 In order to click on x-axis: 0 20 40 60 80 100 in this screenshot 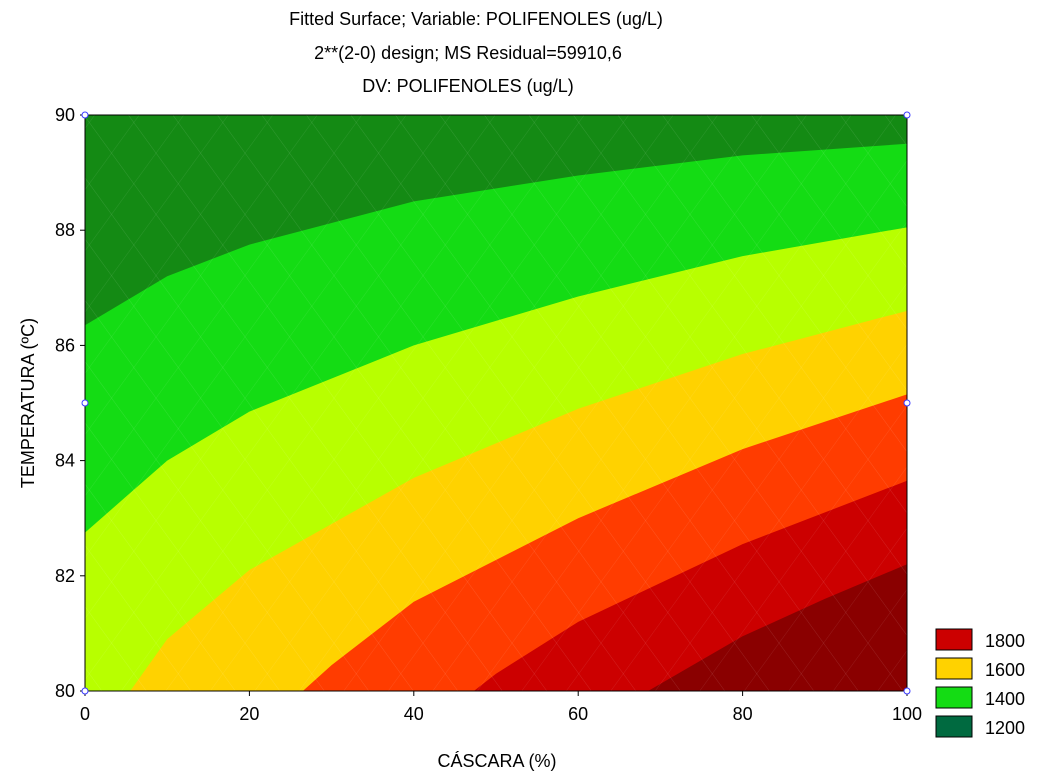, I will do `click(501, 707)`.